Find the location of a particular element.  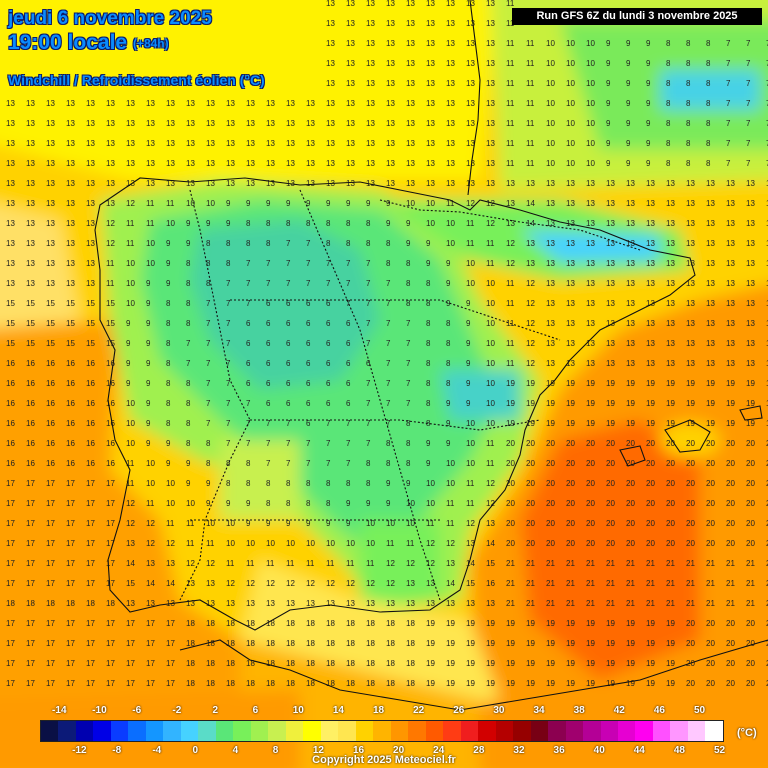

legend-top-label: 10 is located at coordinates (298, 710).